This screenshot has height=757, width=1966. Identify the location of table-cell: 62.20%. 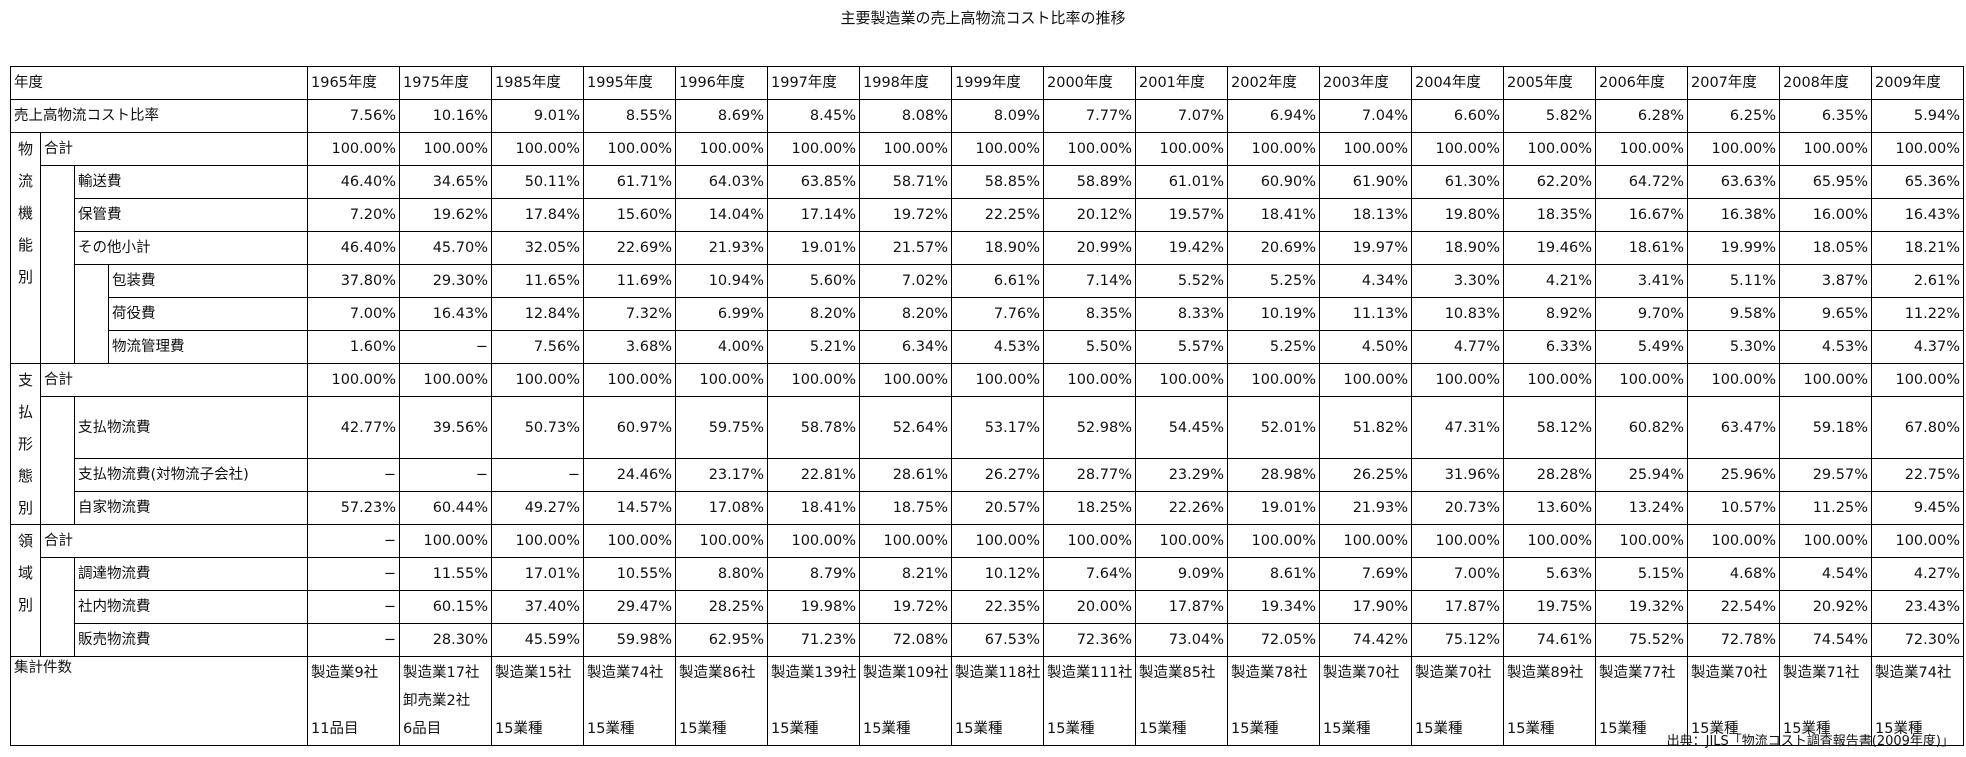
(1549, 182).